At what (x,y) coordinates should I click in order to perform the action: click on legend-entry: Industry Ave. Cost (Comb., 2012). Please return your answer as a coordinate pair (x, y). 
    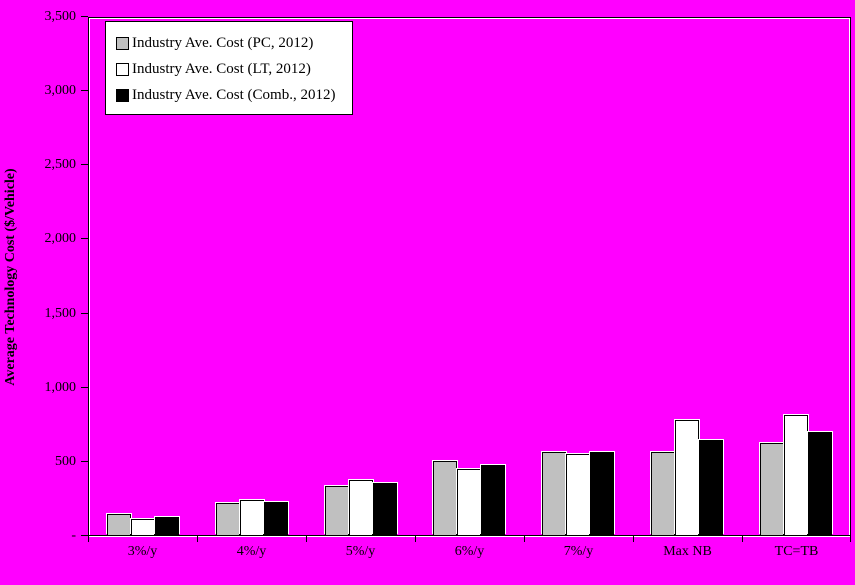
    Looking at the image, I should click on (234, 95).